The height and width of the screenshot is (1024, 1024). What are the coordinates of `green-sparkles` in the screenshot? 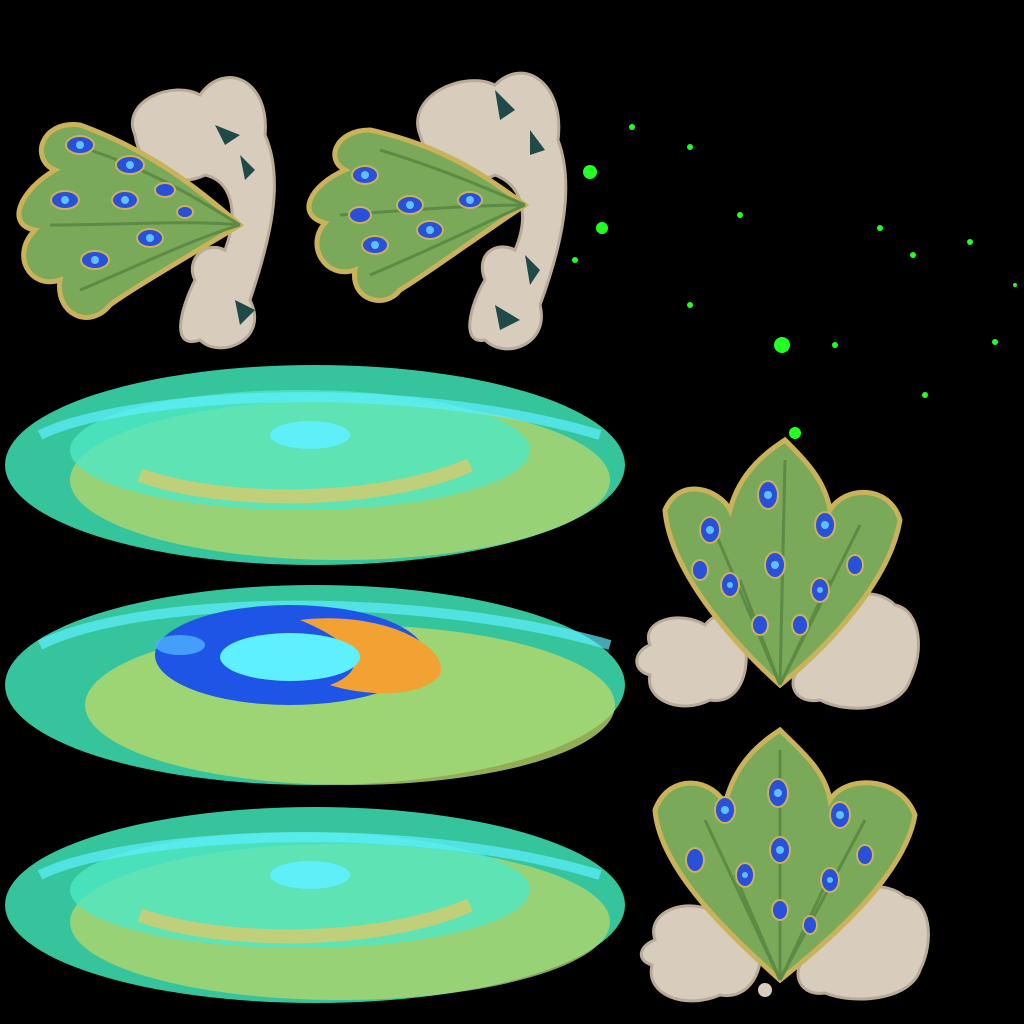 It's located at (790, 280).